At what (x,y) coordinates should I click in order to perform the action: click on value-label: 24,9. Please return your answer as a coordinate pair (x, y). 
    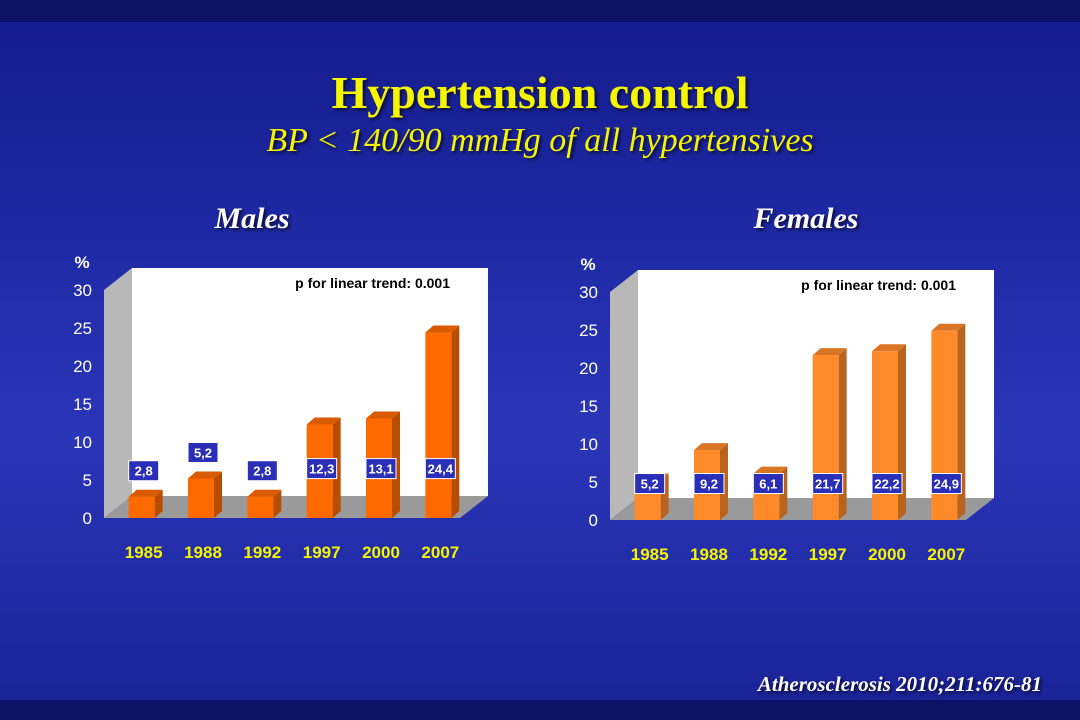
    Looking at the image, I should click on (946, 484).